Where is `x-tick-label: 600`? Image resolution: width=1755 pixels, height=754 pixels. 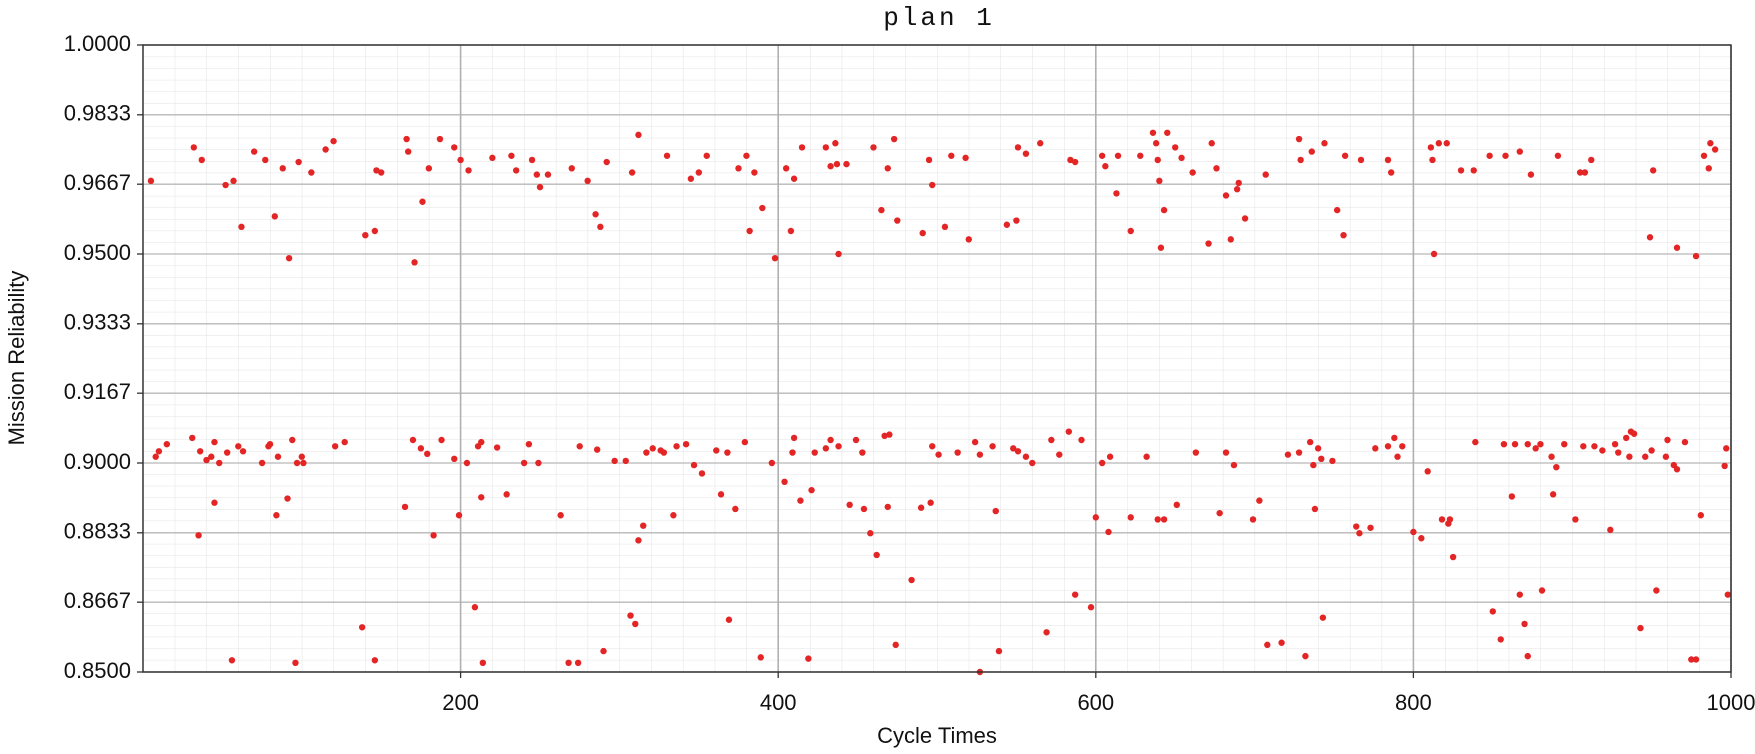 x-tick-label: 600 is located at coordinates (1095, 702).